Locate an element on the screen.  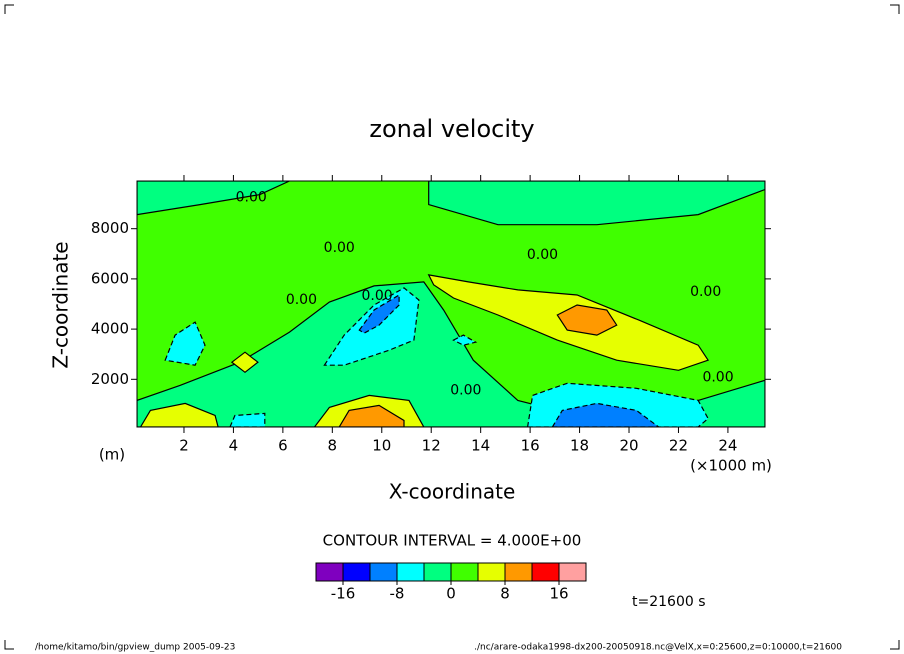
x-tick-label: 12 is located at coordinates (431, 446).